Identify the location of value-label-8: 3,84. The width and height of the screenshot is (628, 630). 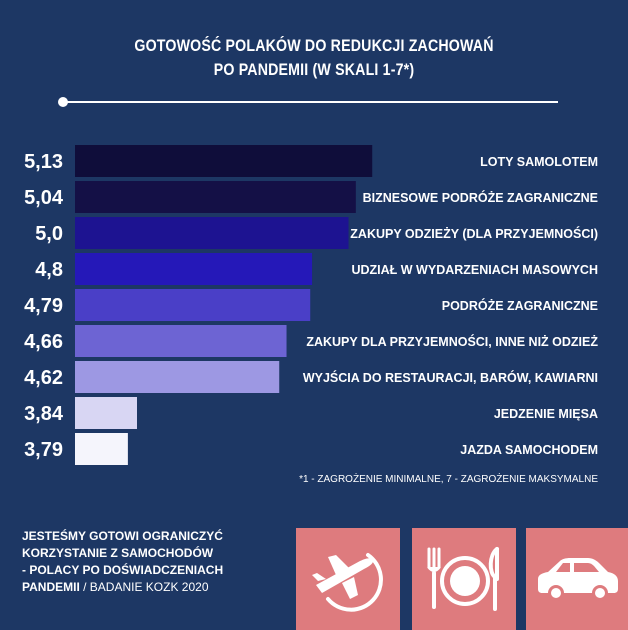
(44, 414).